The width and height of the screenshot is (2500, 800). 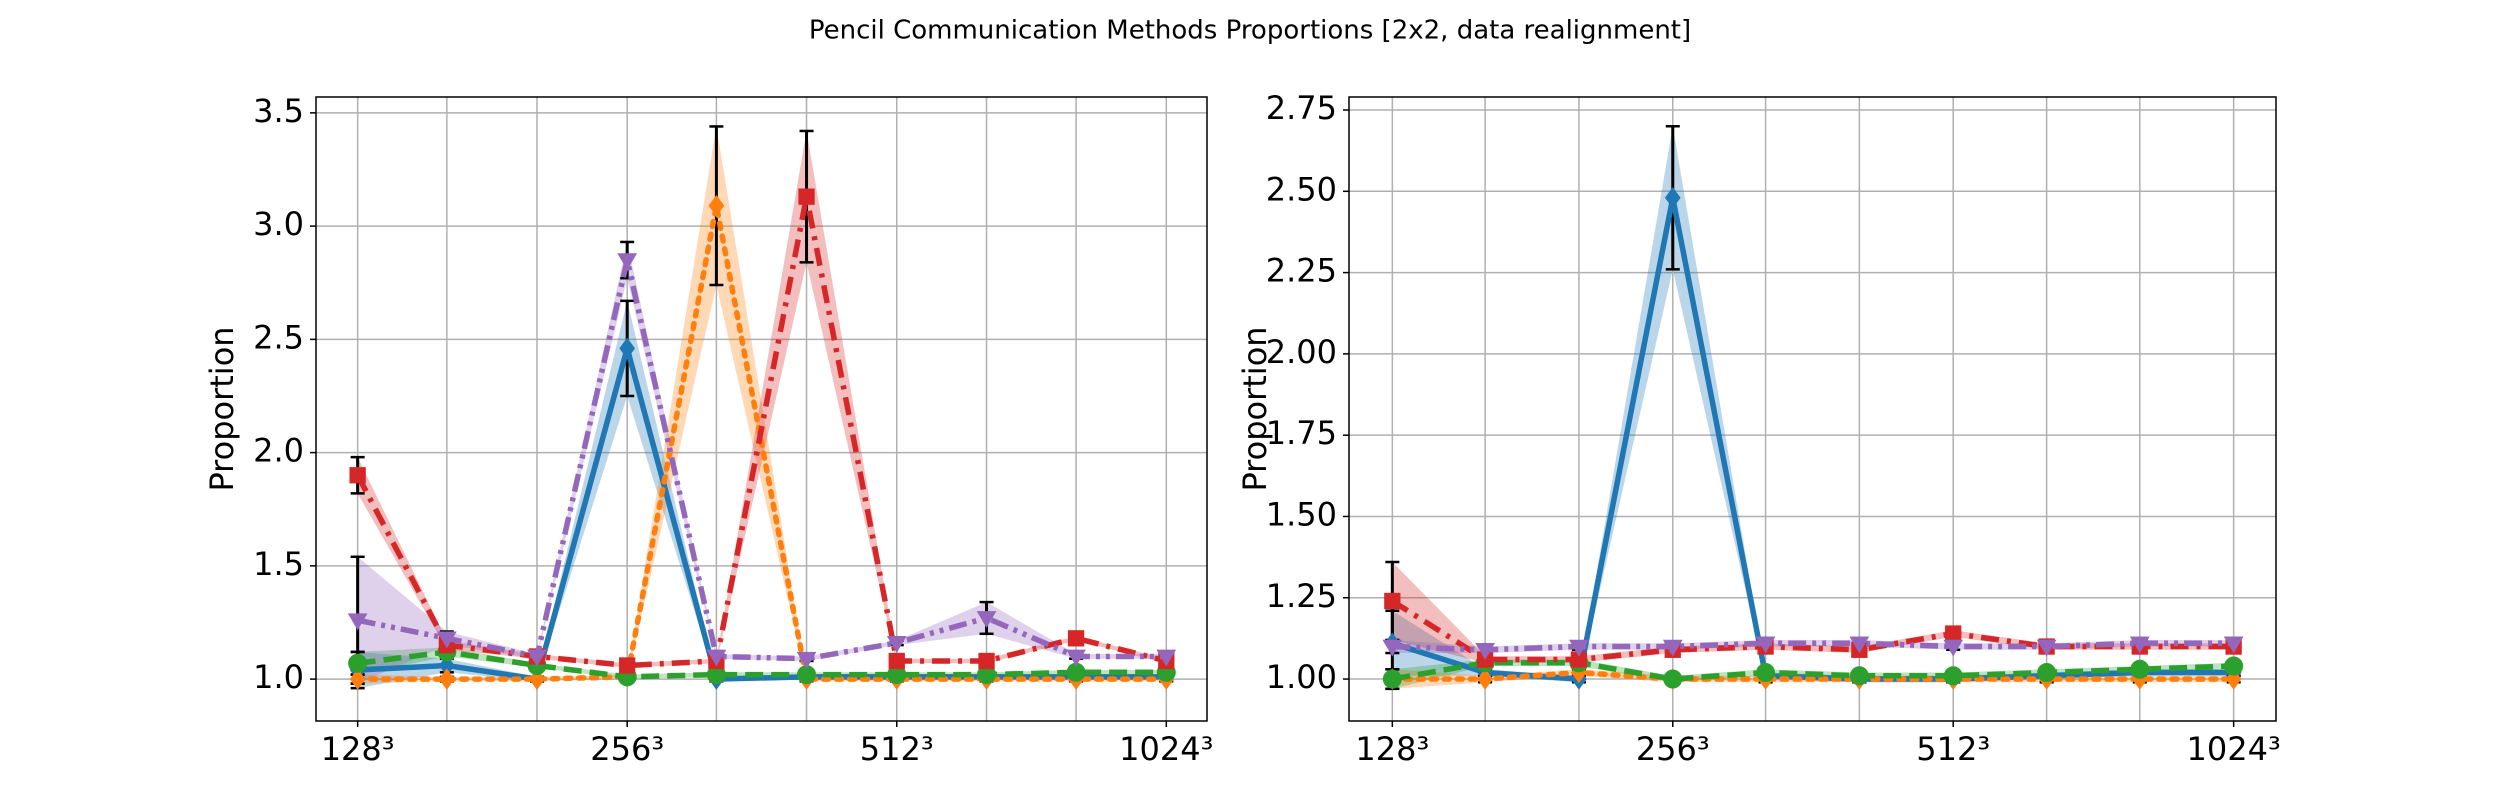 I want to click on y-tick-label: 2.00, so click(x=1301, y=352).